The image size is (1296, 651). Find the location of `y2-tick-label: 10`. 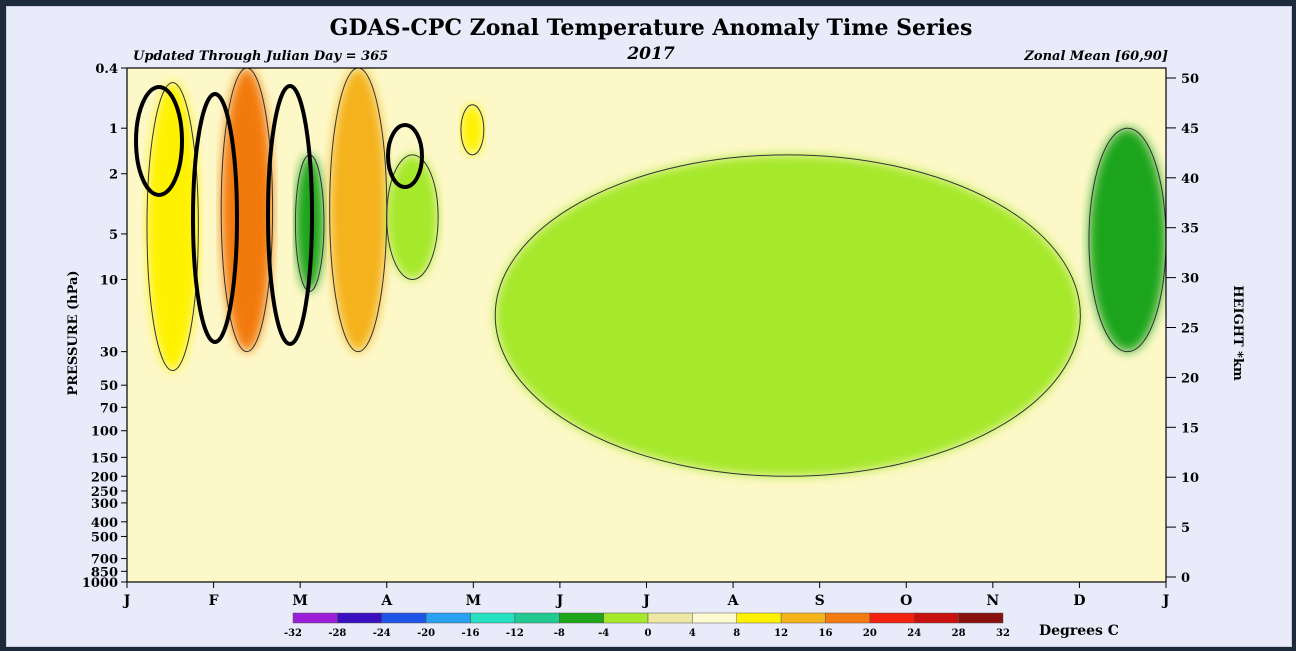

y2-tick-label: 10 is located at coordinates (1190, 478).